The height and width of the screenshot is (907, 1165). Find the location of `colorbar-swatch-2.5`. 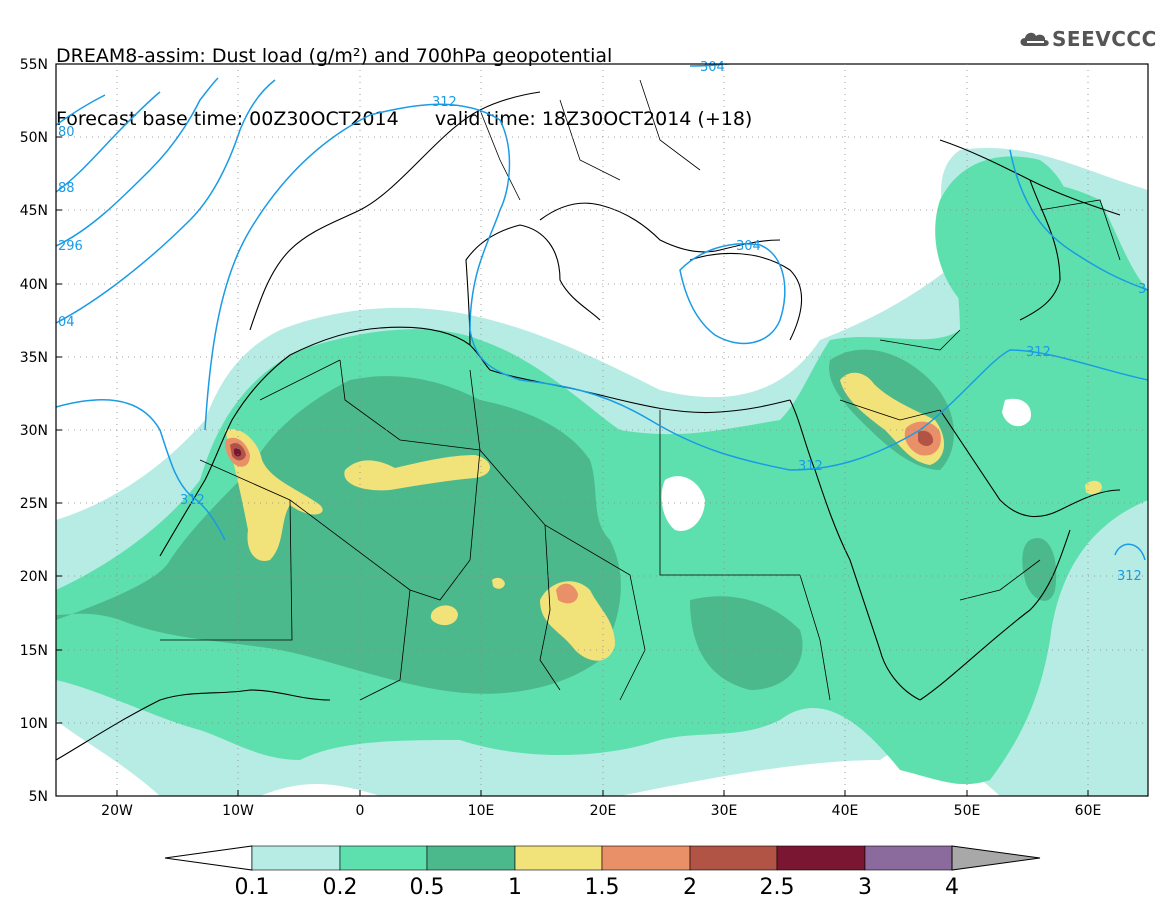

colorbar-swatch-2.5 is located at coordinates (821, 858).